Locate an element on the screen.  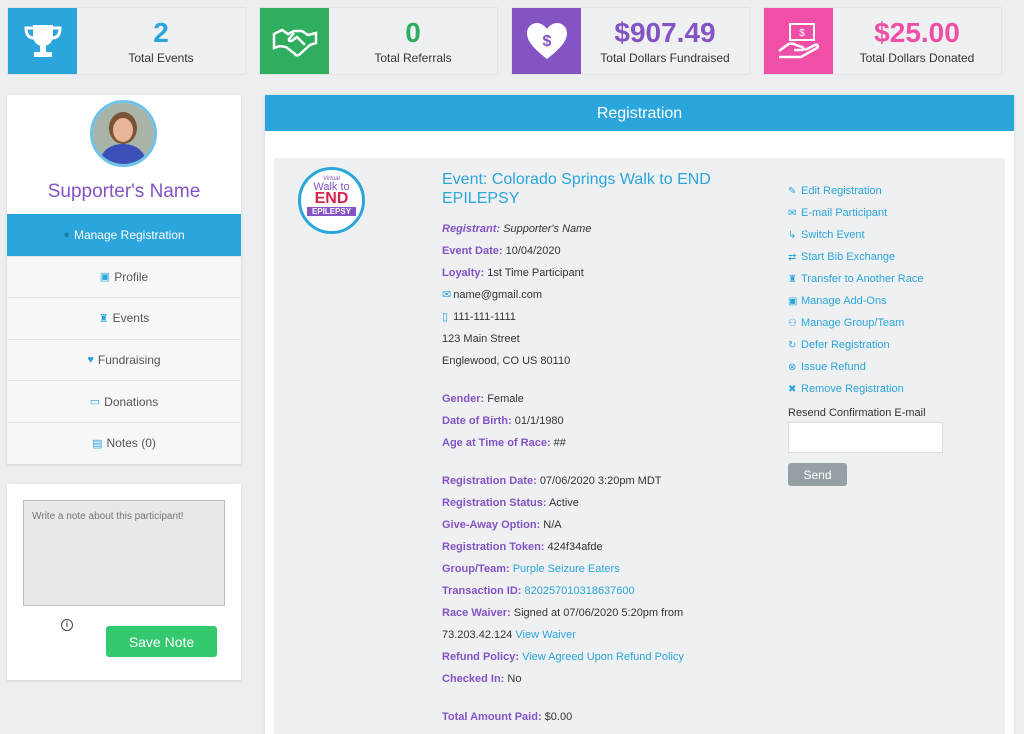
heart-dollar-icon: $ is located at coordinates (546, 41).